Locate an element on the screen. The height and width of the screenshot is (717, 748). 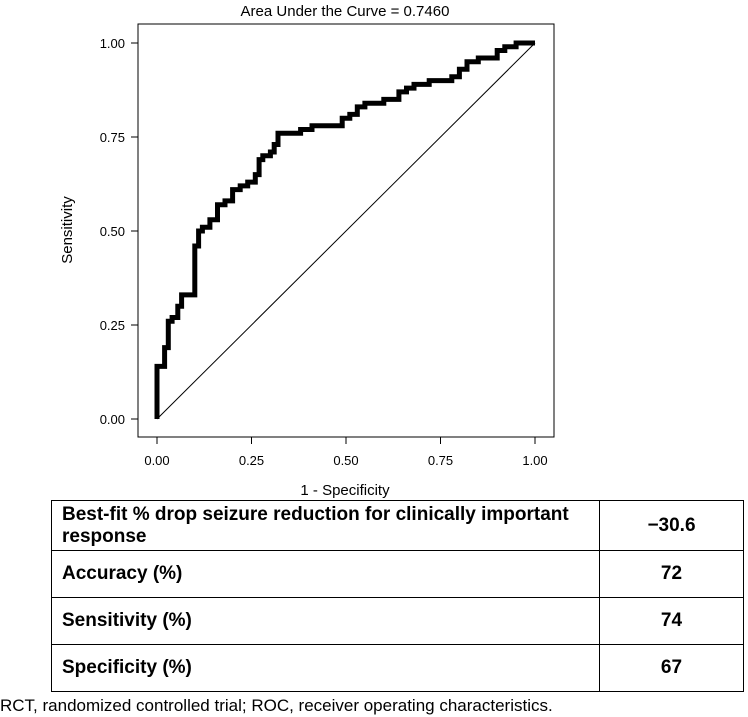
table-row: Sensitivity (%) 74 is located at coordinates (397, 621).